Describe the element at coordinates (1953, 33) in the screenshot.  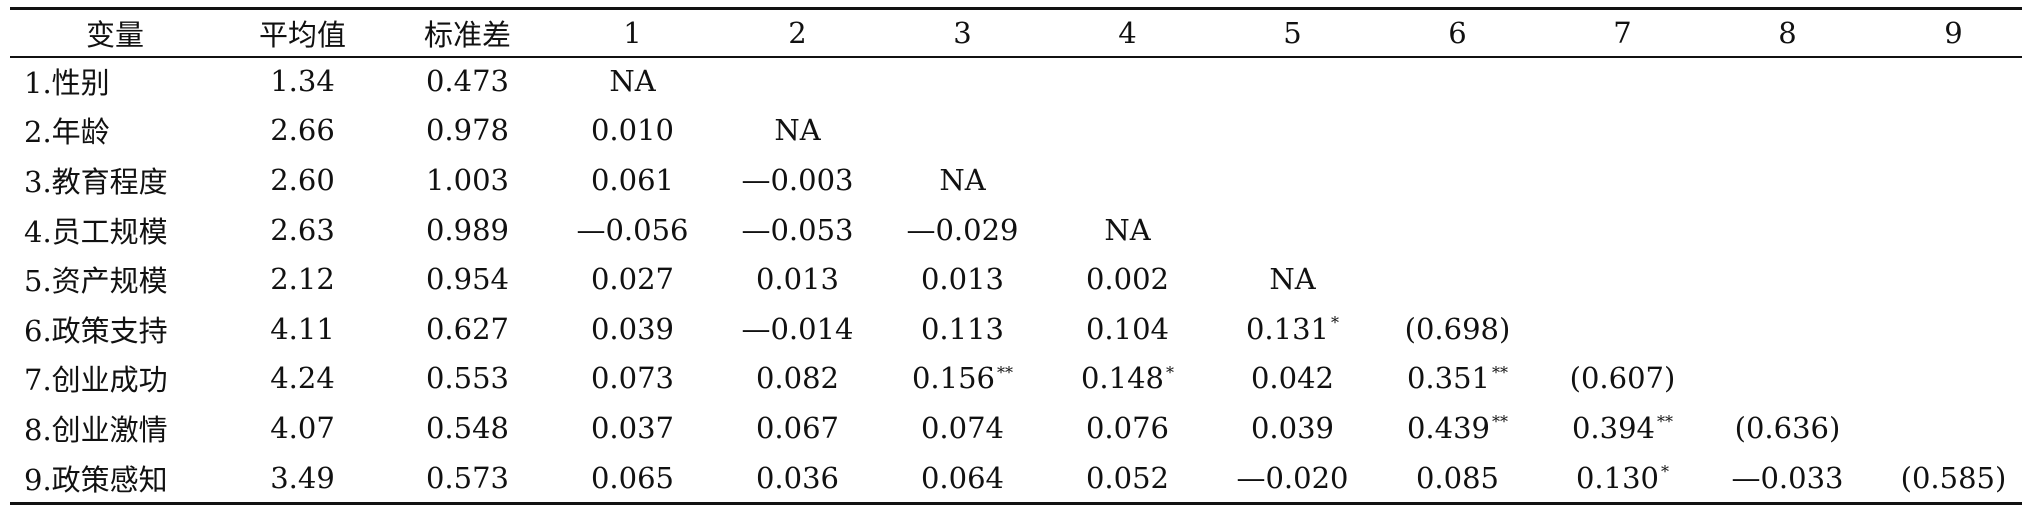
I see `header-col-9: 9` at that location.